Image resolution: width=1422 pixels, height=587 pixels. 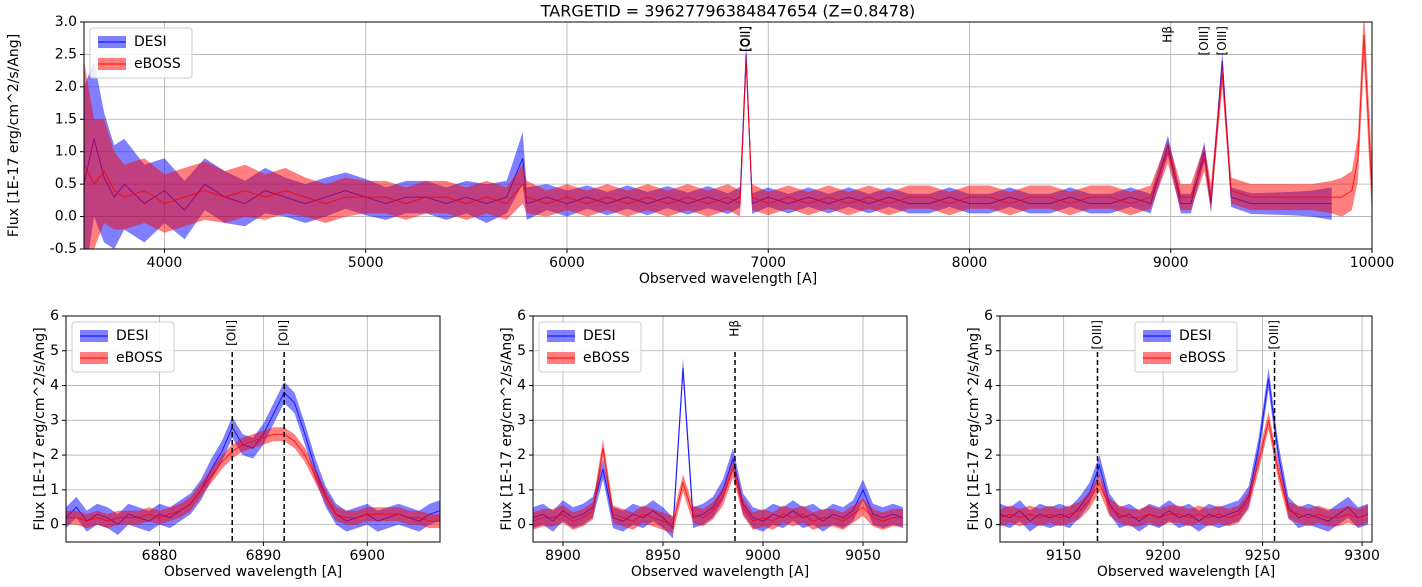 What do you see at coordinates (768, 263) in the screenshot?
I see `x-tick-label: 7000` at bounding box center [768, 263].